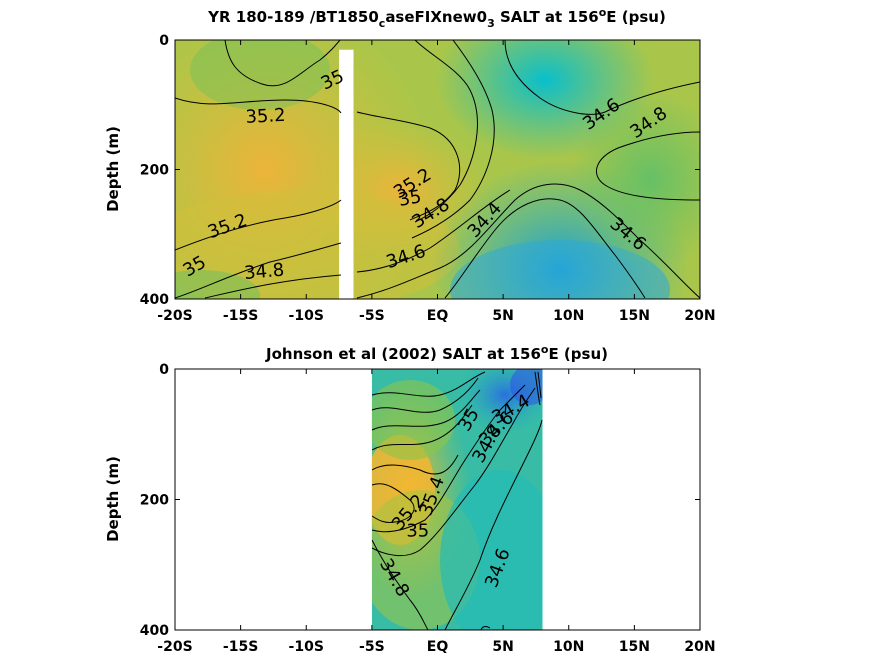 Image resolution: width=875 pixels, height=656 pixels. I want to click on chart-bottom-y-tick-labels: 0 200 400, so click(154, 500).